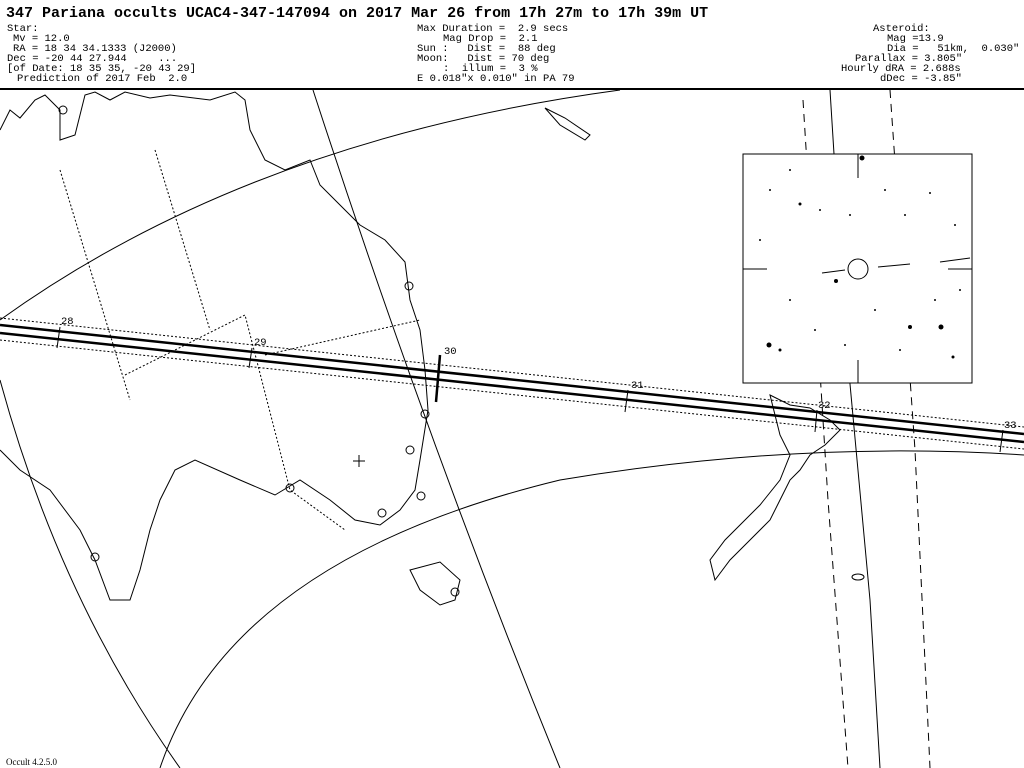  What do you see at coordinates (492, 29) in the screenshot?
I see `info-line: Max Duration = 2.9 secs` at bounding box center [492, 29].